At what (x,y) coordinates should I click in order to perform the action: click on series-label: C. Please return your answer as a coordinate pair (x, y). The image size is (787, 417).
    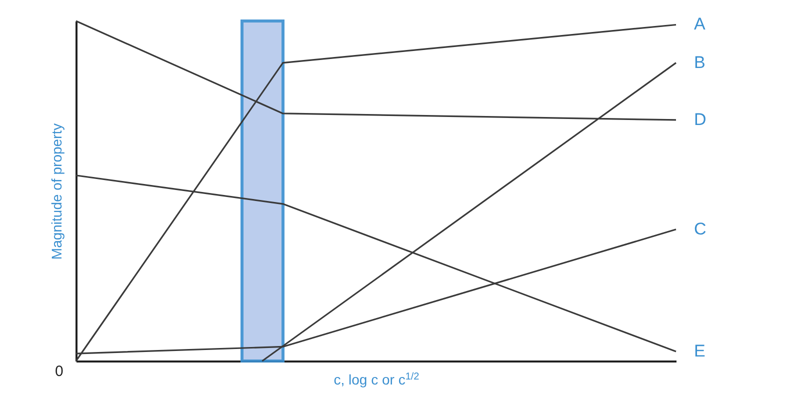
    Looking at the image, I should click on (700, 228).